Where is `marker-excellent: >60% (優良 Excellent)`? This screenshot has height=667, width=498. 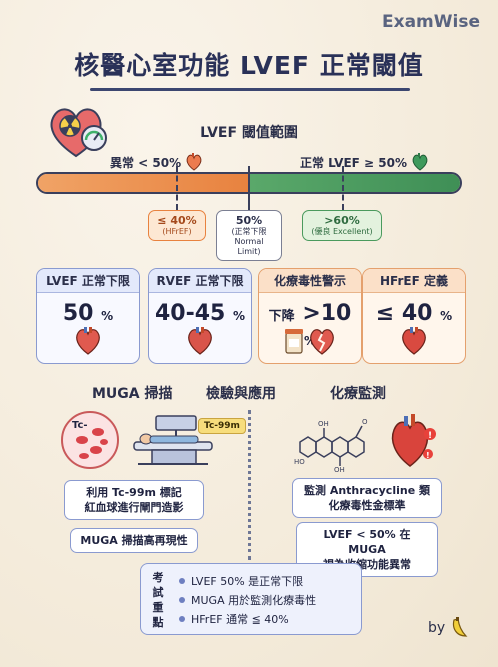 marker-excellent: >60% (優良 Excellent) is located at coordinates (342, 225).